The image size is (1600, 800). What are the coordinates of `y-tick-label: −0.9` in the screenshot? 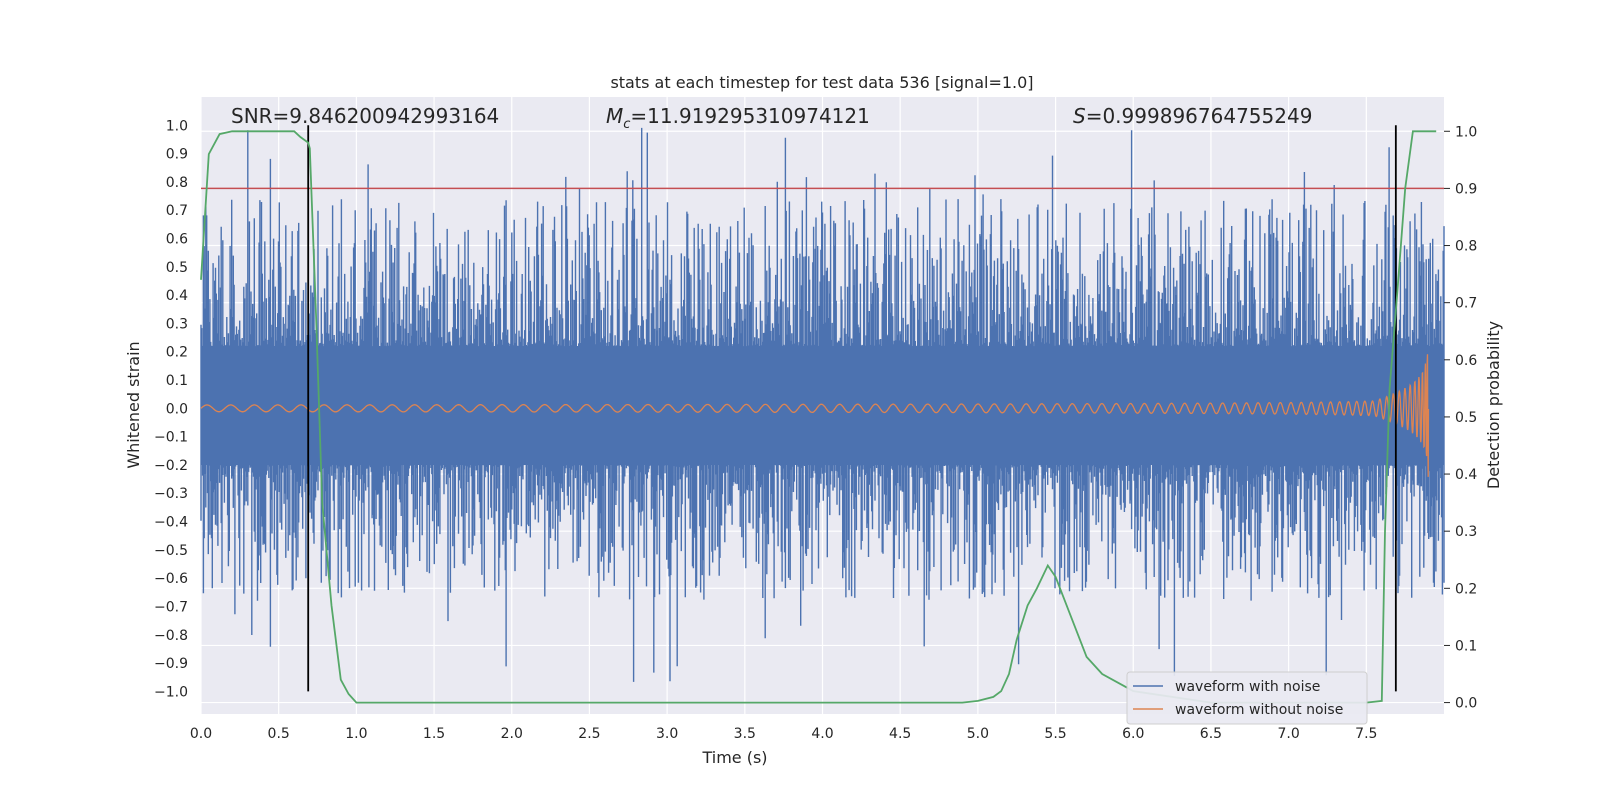 It's located at (171, 664).